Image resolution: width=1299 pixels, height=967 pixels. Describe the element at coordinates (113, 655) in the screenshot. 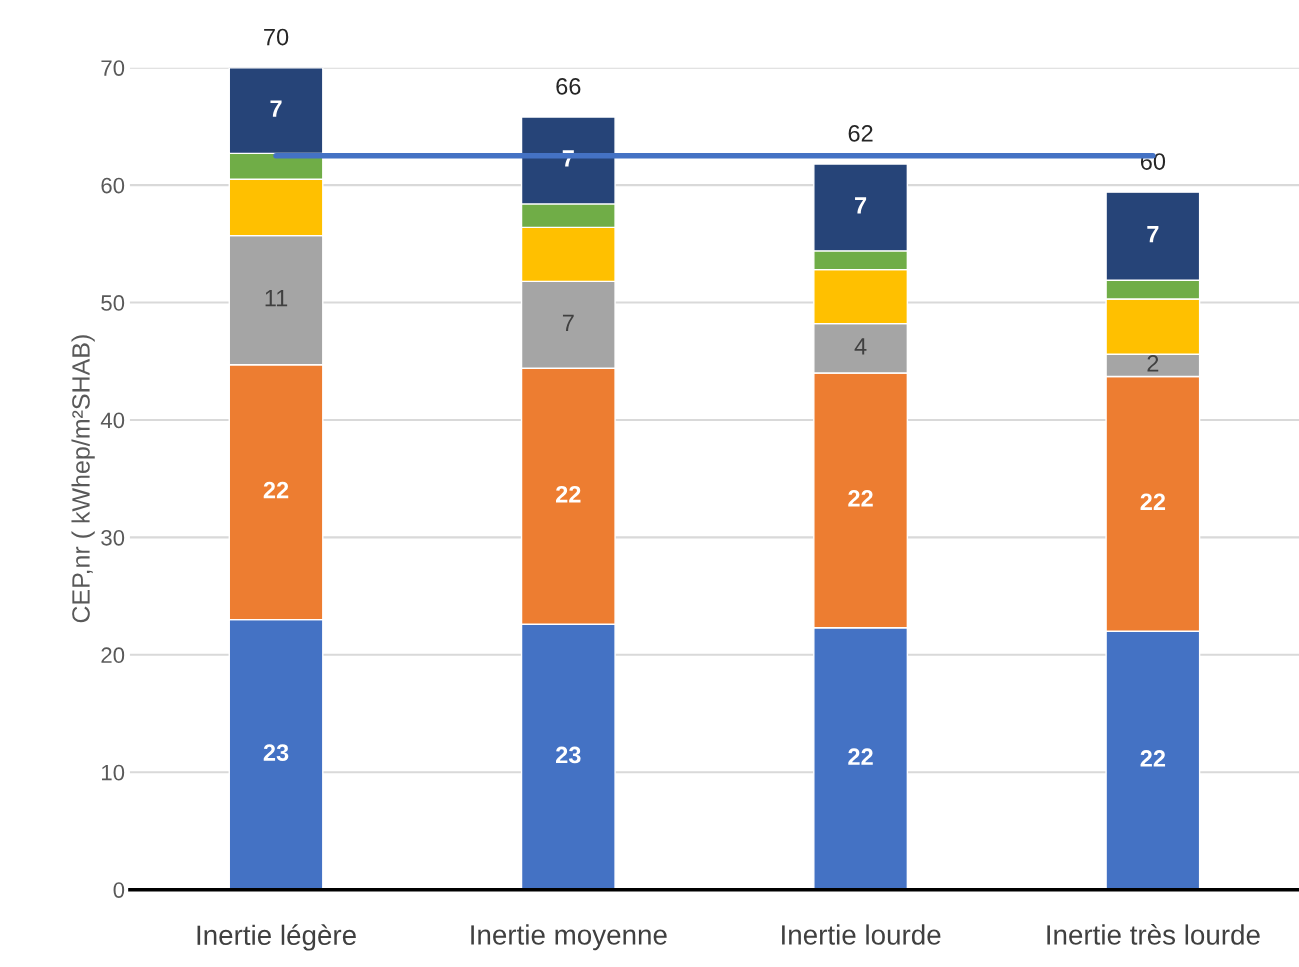

I see `y-tick-label: 20` at that location.